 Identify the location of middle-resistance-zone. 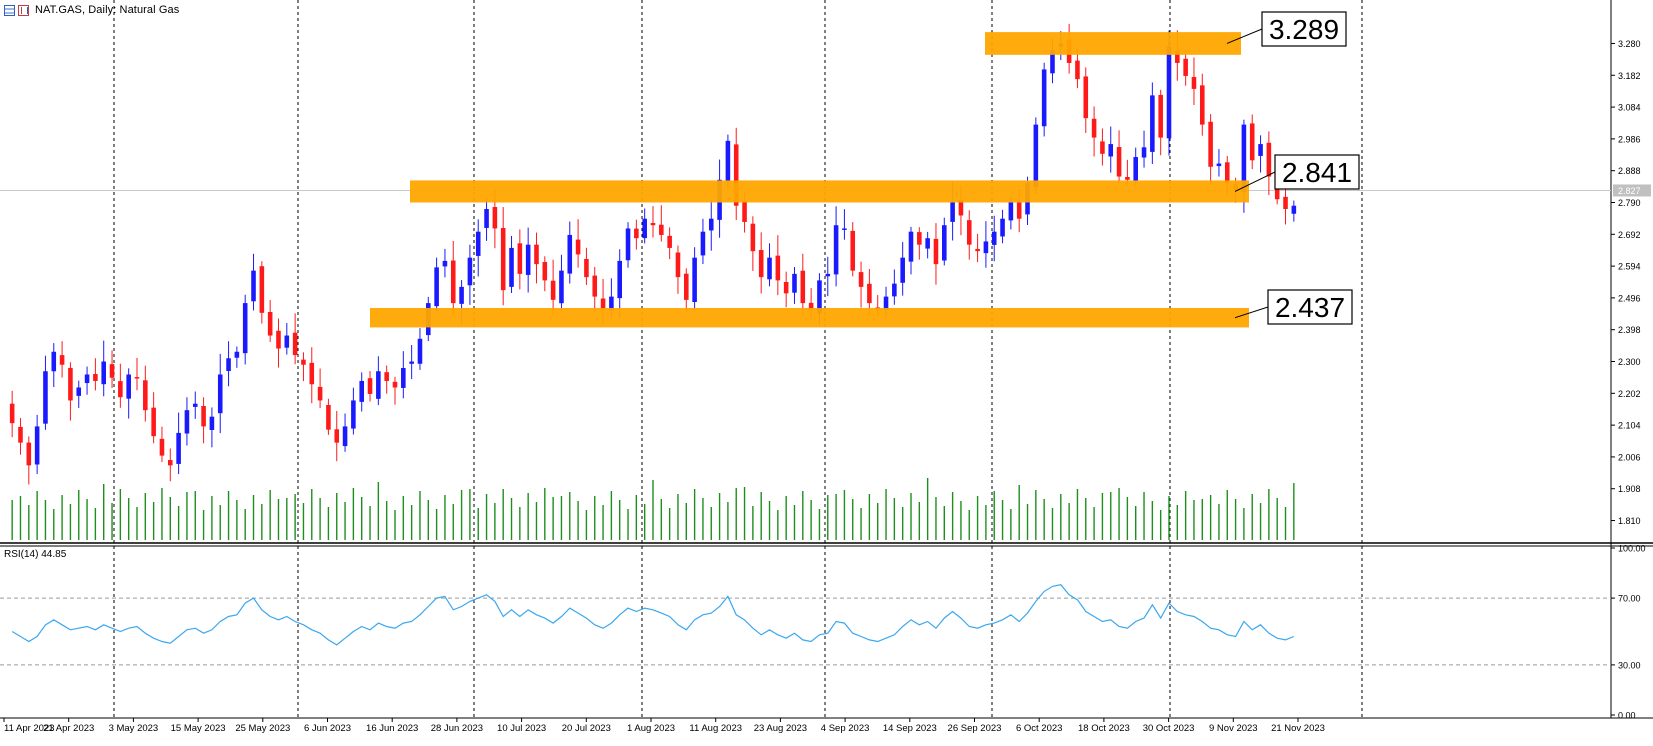
(829, 191).